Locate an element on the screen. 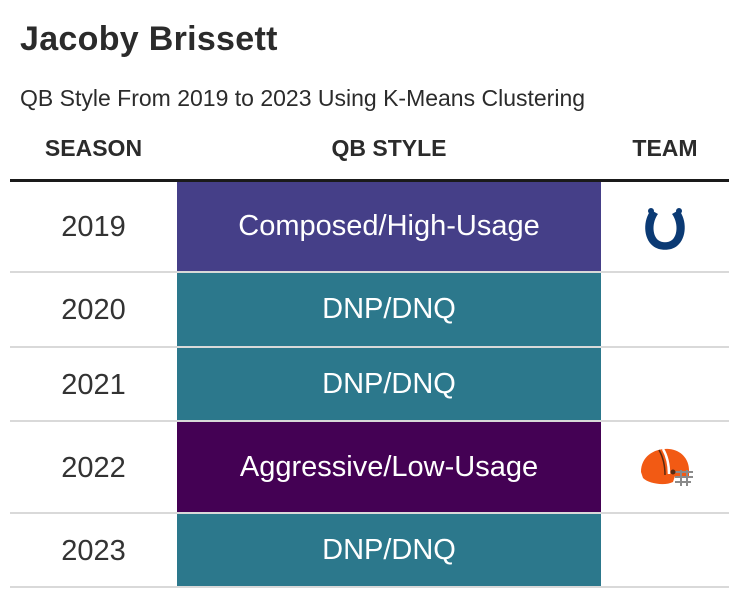 The image size is (738, 598). table-row: 2019 Composed/High-Usage is located at coordinates (369, 227).